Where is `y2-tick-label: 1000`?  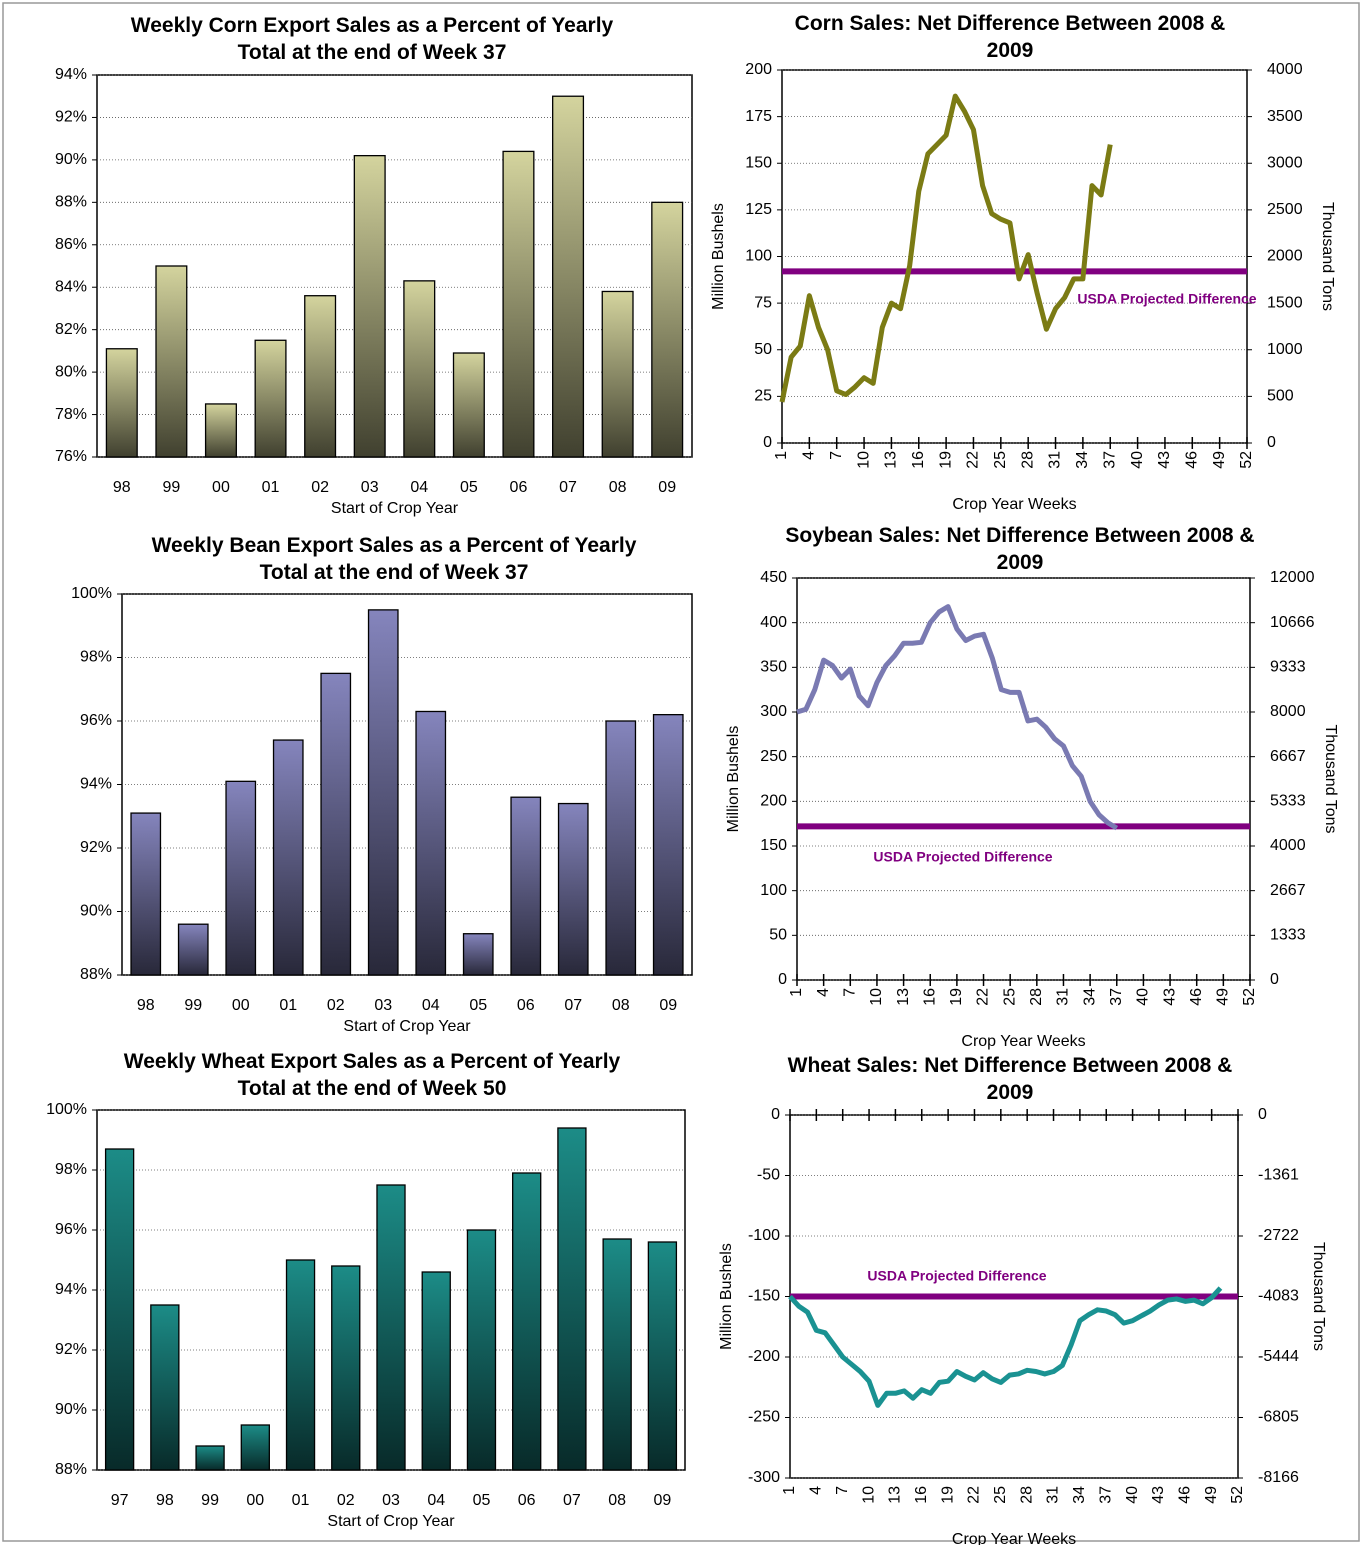 y2-tick-label: 1000 is located at coordinates (1285, 349).